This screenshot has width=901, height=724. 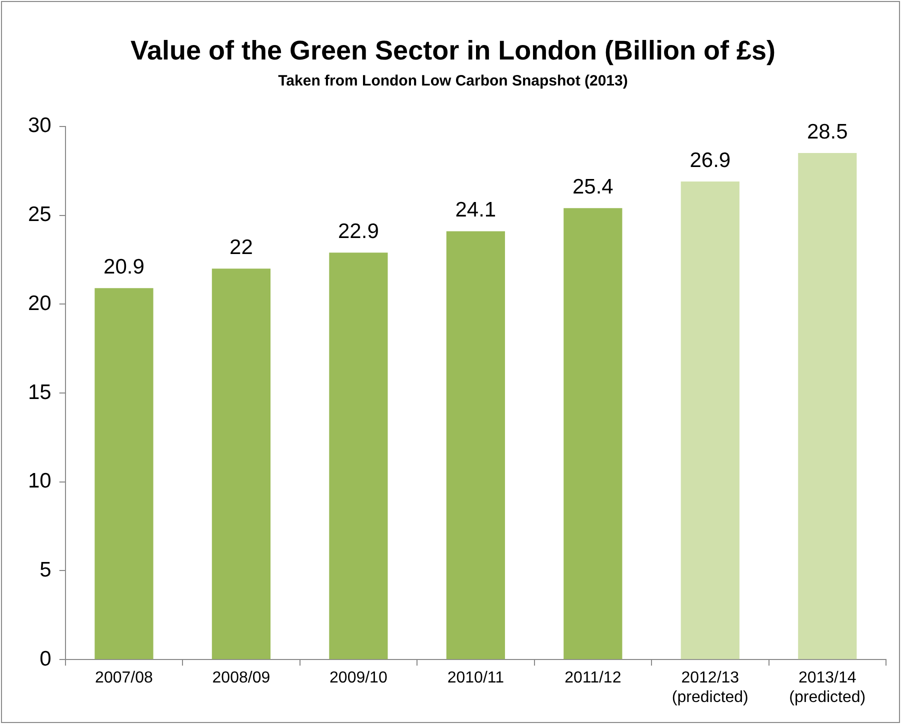 What do you see at coordinates (827, 688) in the screenshot?
I see `x-tick-label: 2013/14 (predicted)` at bounding box center [827, 688].